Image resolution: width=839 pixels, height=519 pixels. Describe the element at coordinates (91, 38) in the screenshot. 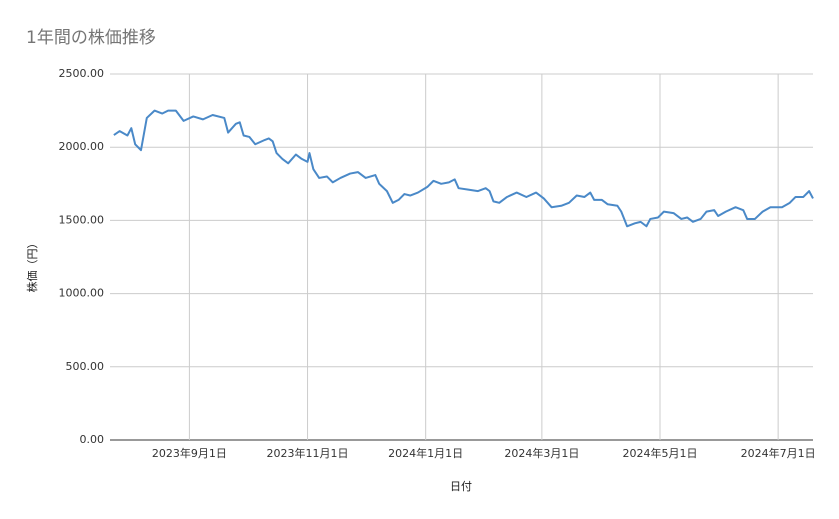

I see `chart-title: 1年間の株価推移` at that location.